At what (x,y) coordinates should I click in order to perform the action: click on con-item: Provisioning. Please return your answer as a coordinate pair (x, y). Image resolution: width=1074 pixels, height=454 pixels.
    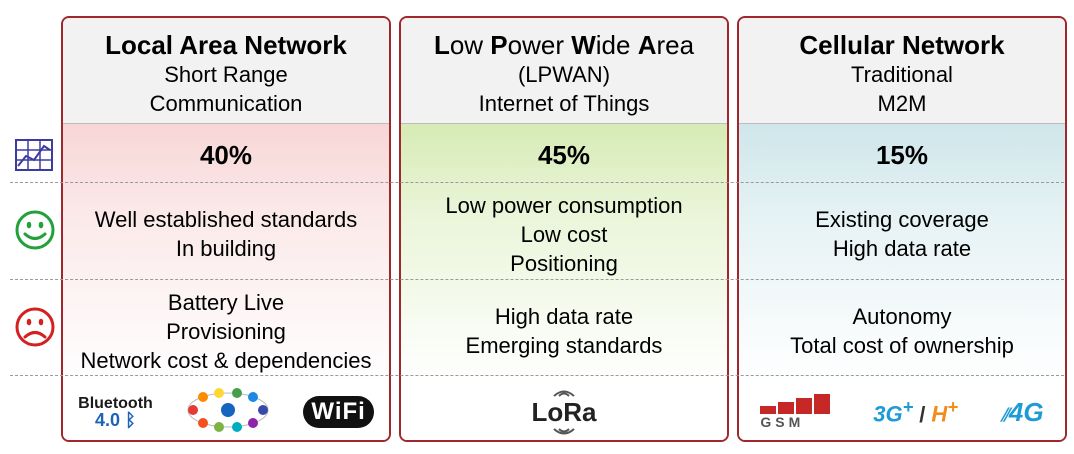
    Looking at the image, I should click on (226, 331).